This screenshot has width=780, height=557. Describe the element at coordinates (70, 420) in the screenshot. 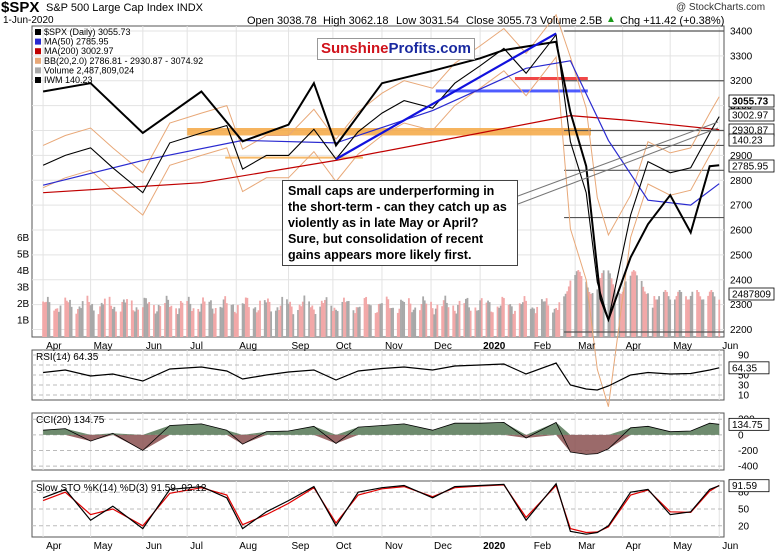

I see `cci-title: CCI(20) 134.75` at that location.